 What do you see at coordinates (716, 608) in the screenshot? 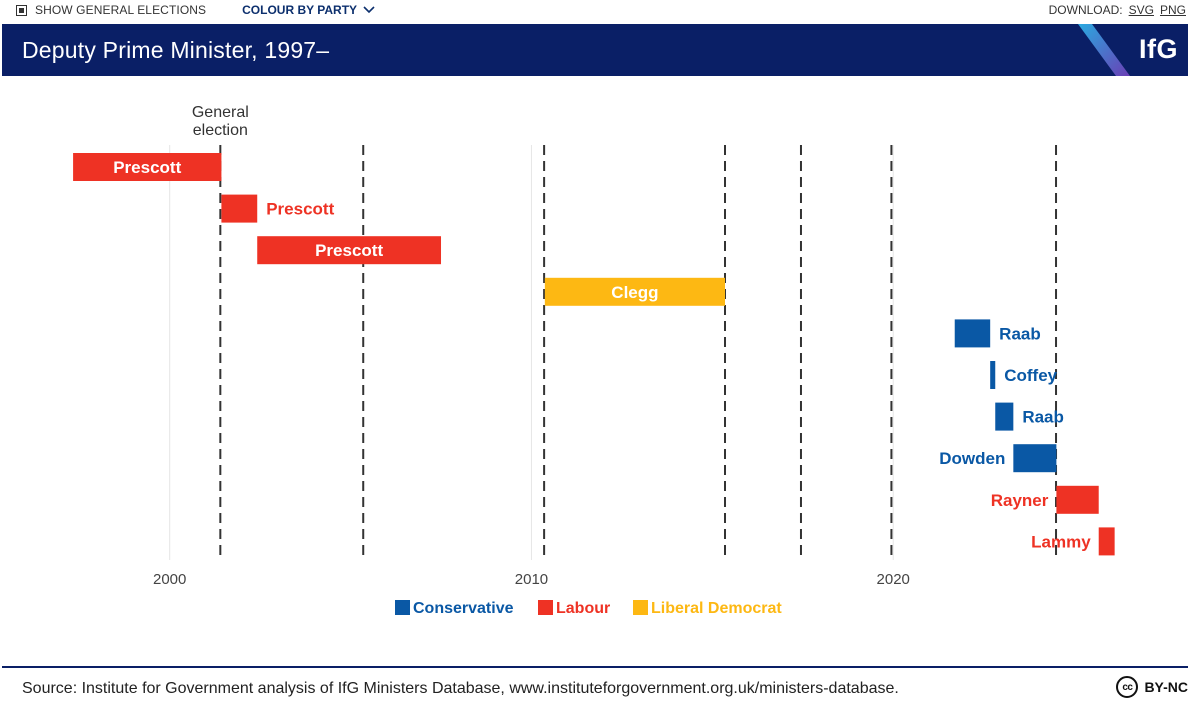
I see `legend-label: Liberal Democrat` at bounding box center [716, 608].